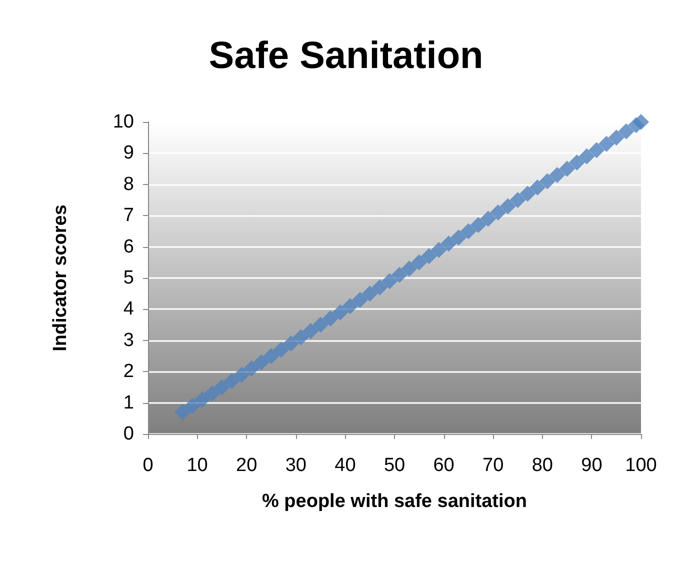 The height and width of the screenshot is (569, 692). Describe the element at coordinates (128, 247) in the screenshot. I see `y-tick-label: 6` at that location.